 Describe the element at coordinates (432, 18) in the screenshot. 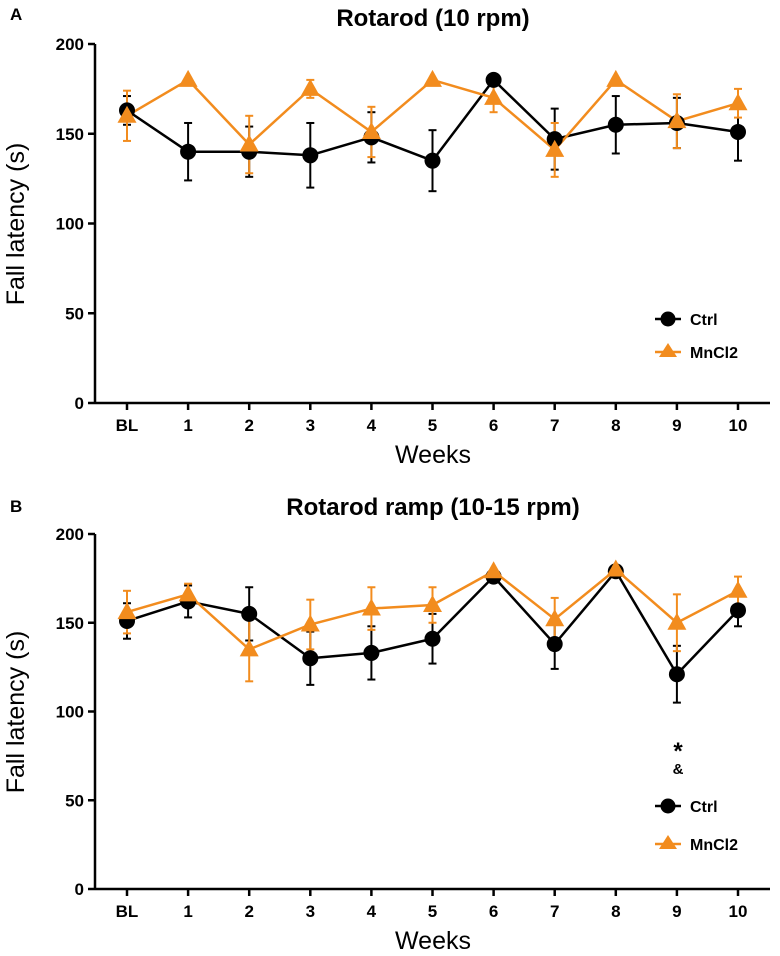

I see `chart-title: Rotarod (10 rpm)` at that location.